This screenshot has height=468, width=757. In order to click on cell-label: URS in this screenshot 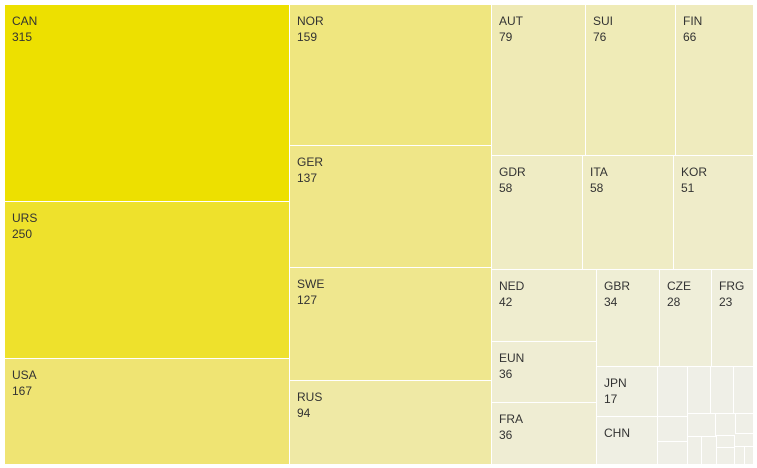, I will do `click(25, 218)`.